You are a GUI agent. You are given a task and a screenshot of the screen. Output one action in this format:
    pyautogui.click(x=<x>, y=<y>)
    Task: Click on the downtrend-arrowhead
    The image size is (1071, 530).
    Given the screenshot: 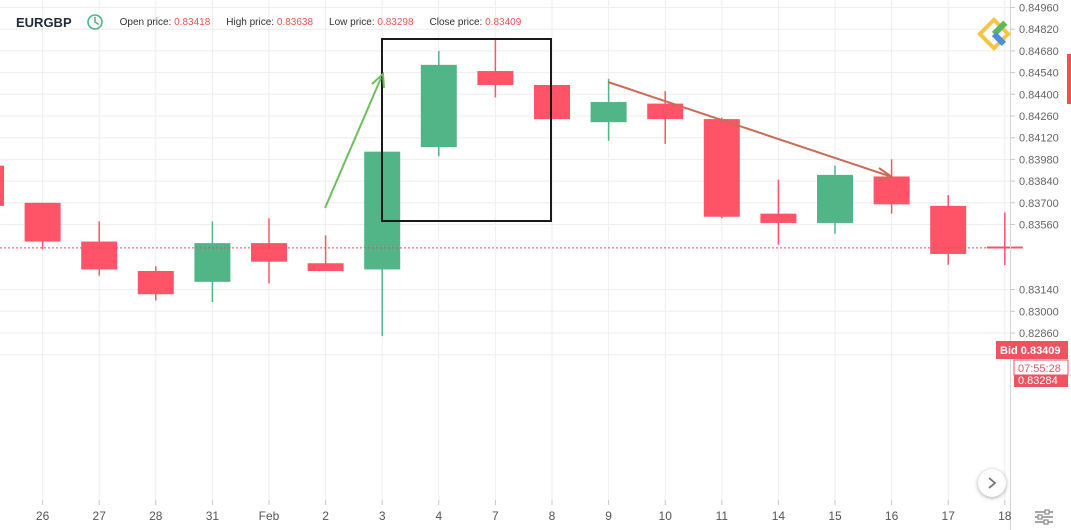 What is the action you would take?
    pyautogui.click(x=886, y=174)
    